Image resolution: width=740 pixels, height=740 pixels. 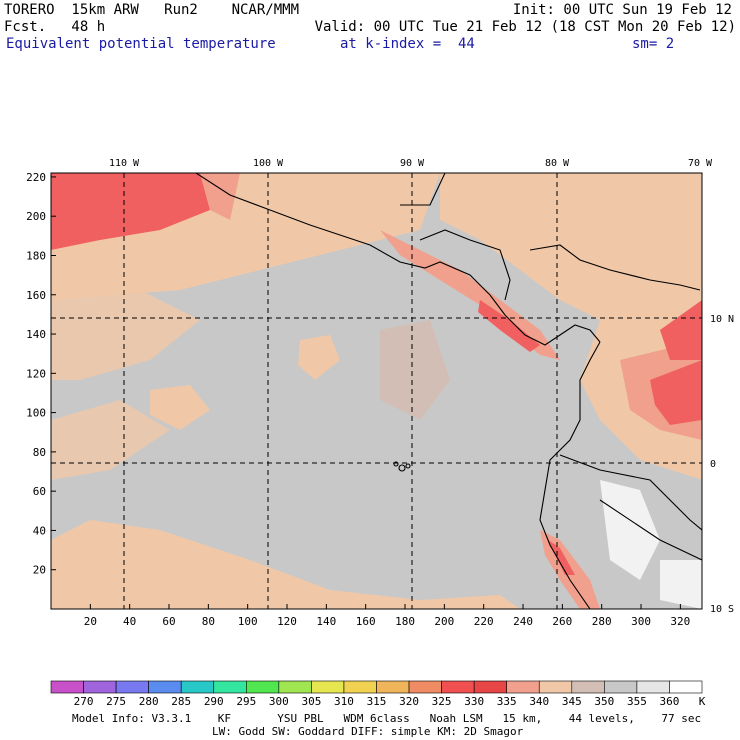 I want to click on latitude-label: 10 N, so click(x=722, y=319).